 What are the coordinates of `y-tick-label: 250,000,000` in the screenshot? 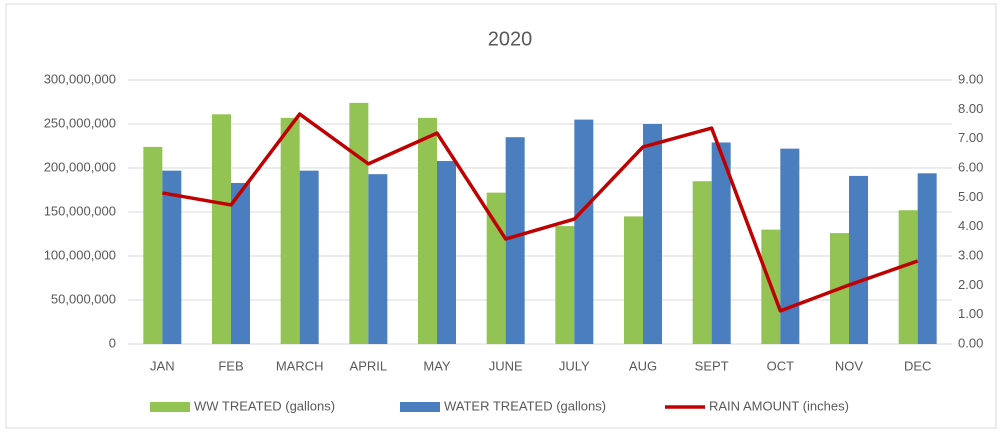 It's located at (80, 122).